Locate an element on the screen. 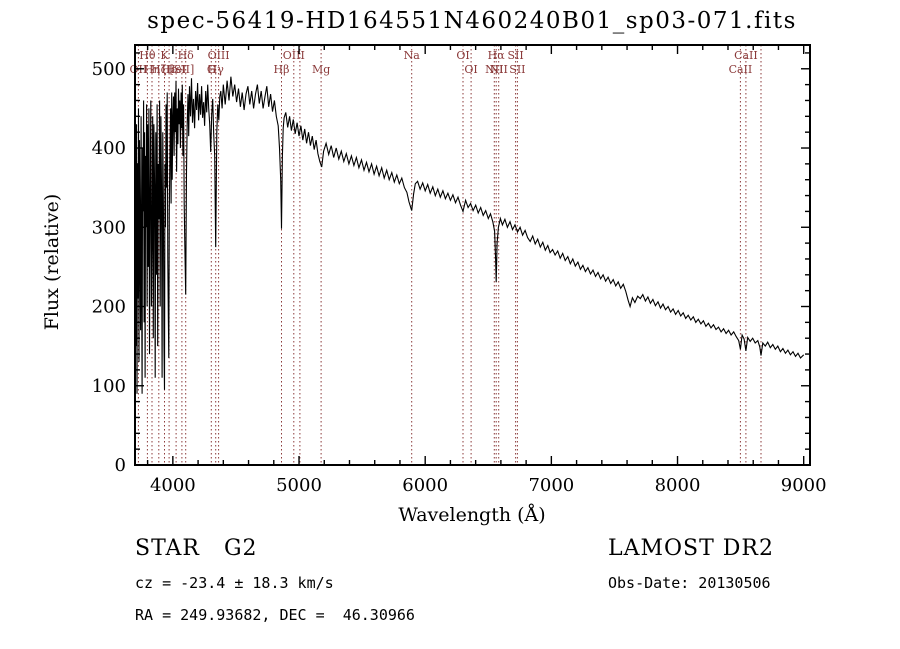 Image resolution: width=900 pixels, height=649 pixels. spectral-line-label: K is located at coordinates (164, 55).